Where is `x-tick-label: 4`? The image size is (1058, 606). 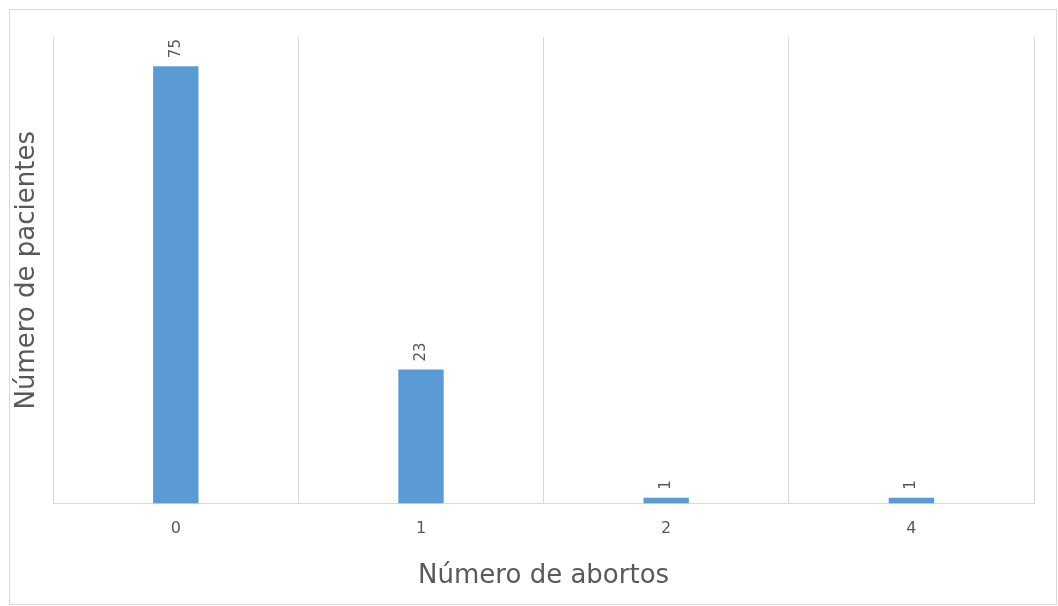
x-tick-label: 4 is located at coordinates (911, 528).